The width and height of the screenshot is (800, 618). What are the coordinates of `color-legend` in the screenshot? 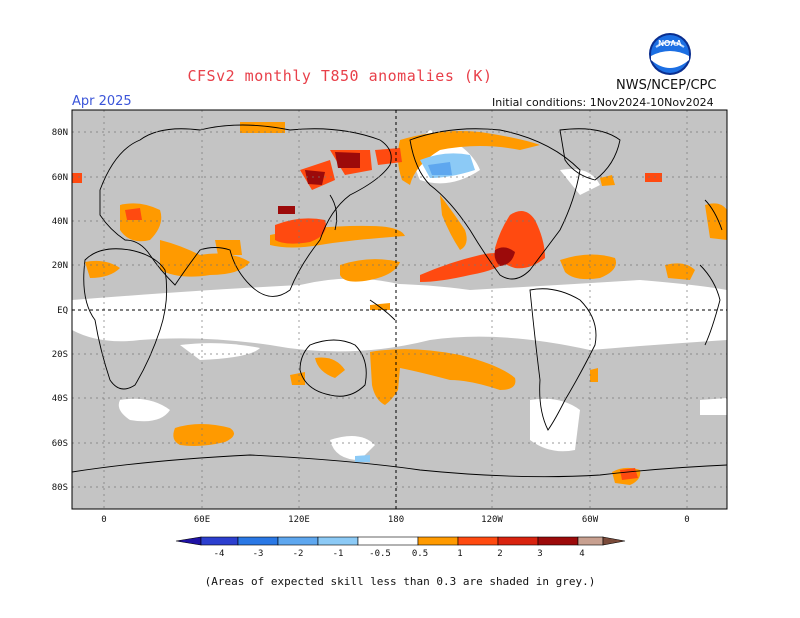 It's located at (400, 541).